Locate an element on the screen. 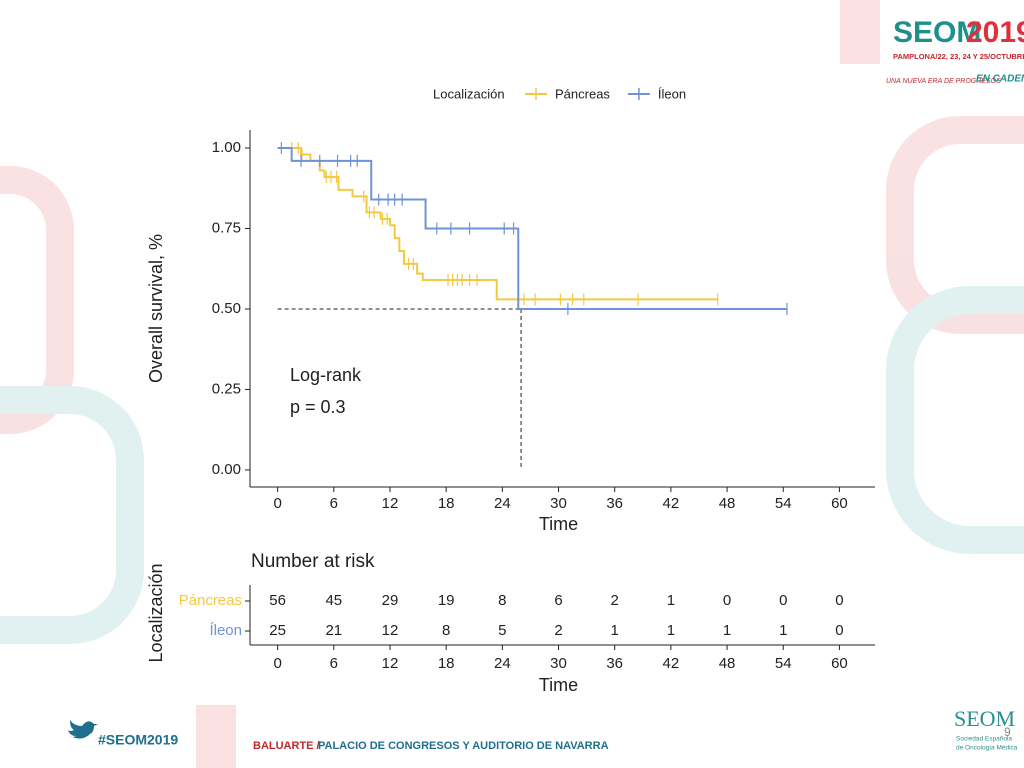  motto: UNA NUEVA ERA DE PROGRESOS is located at coordinates (943, 81).